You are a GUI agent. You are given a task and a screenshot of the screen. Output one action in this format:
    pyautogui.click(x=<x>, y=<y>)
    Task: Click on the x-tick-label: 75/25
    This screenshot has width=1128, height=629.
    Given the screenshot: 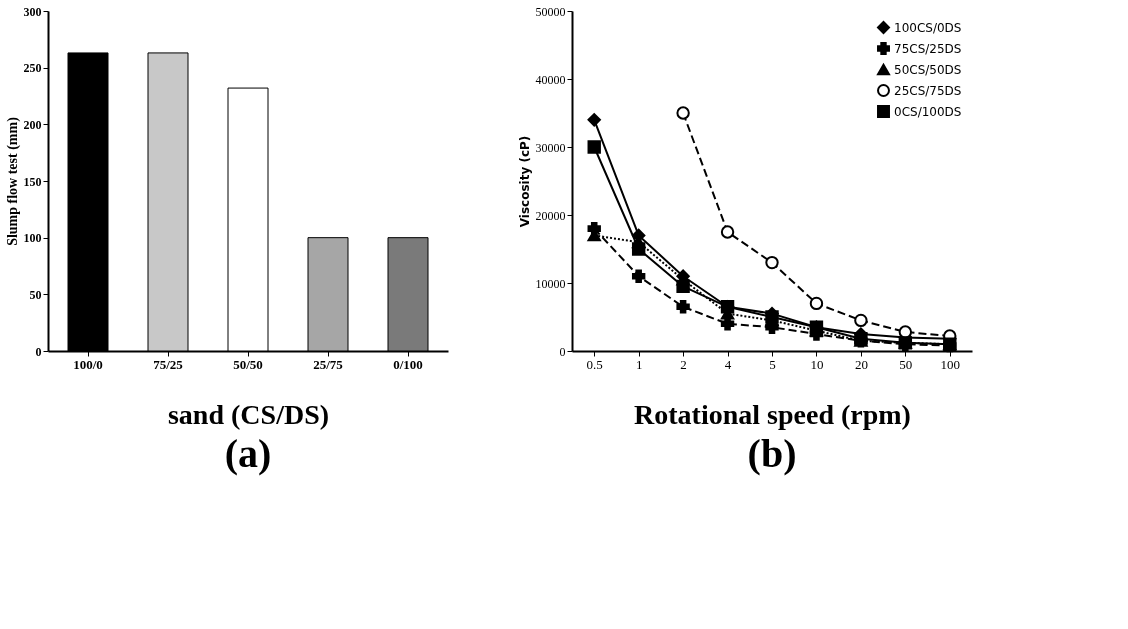 What is the action you would take?
    pyautogui.click(x=168, y=364)
    